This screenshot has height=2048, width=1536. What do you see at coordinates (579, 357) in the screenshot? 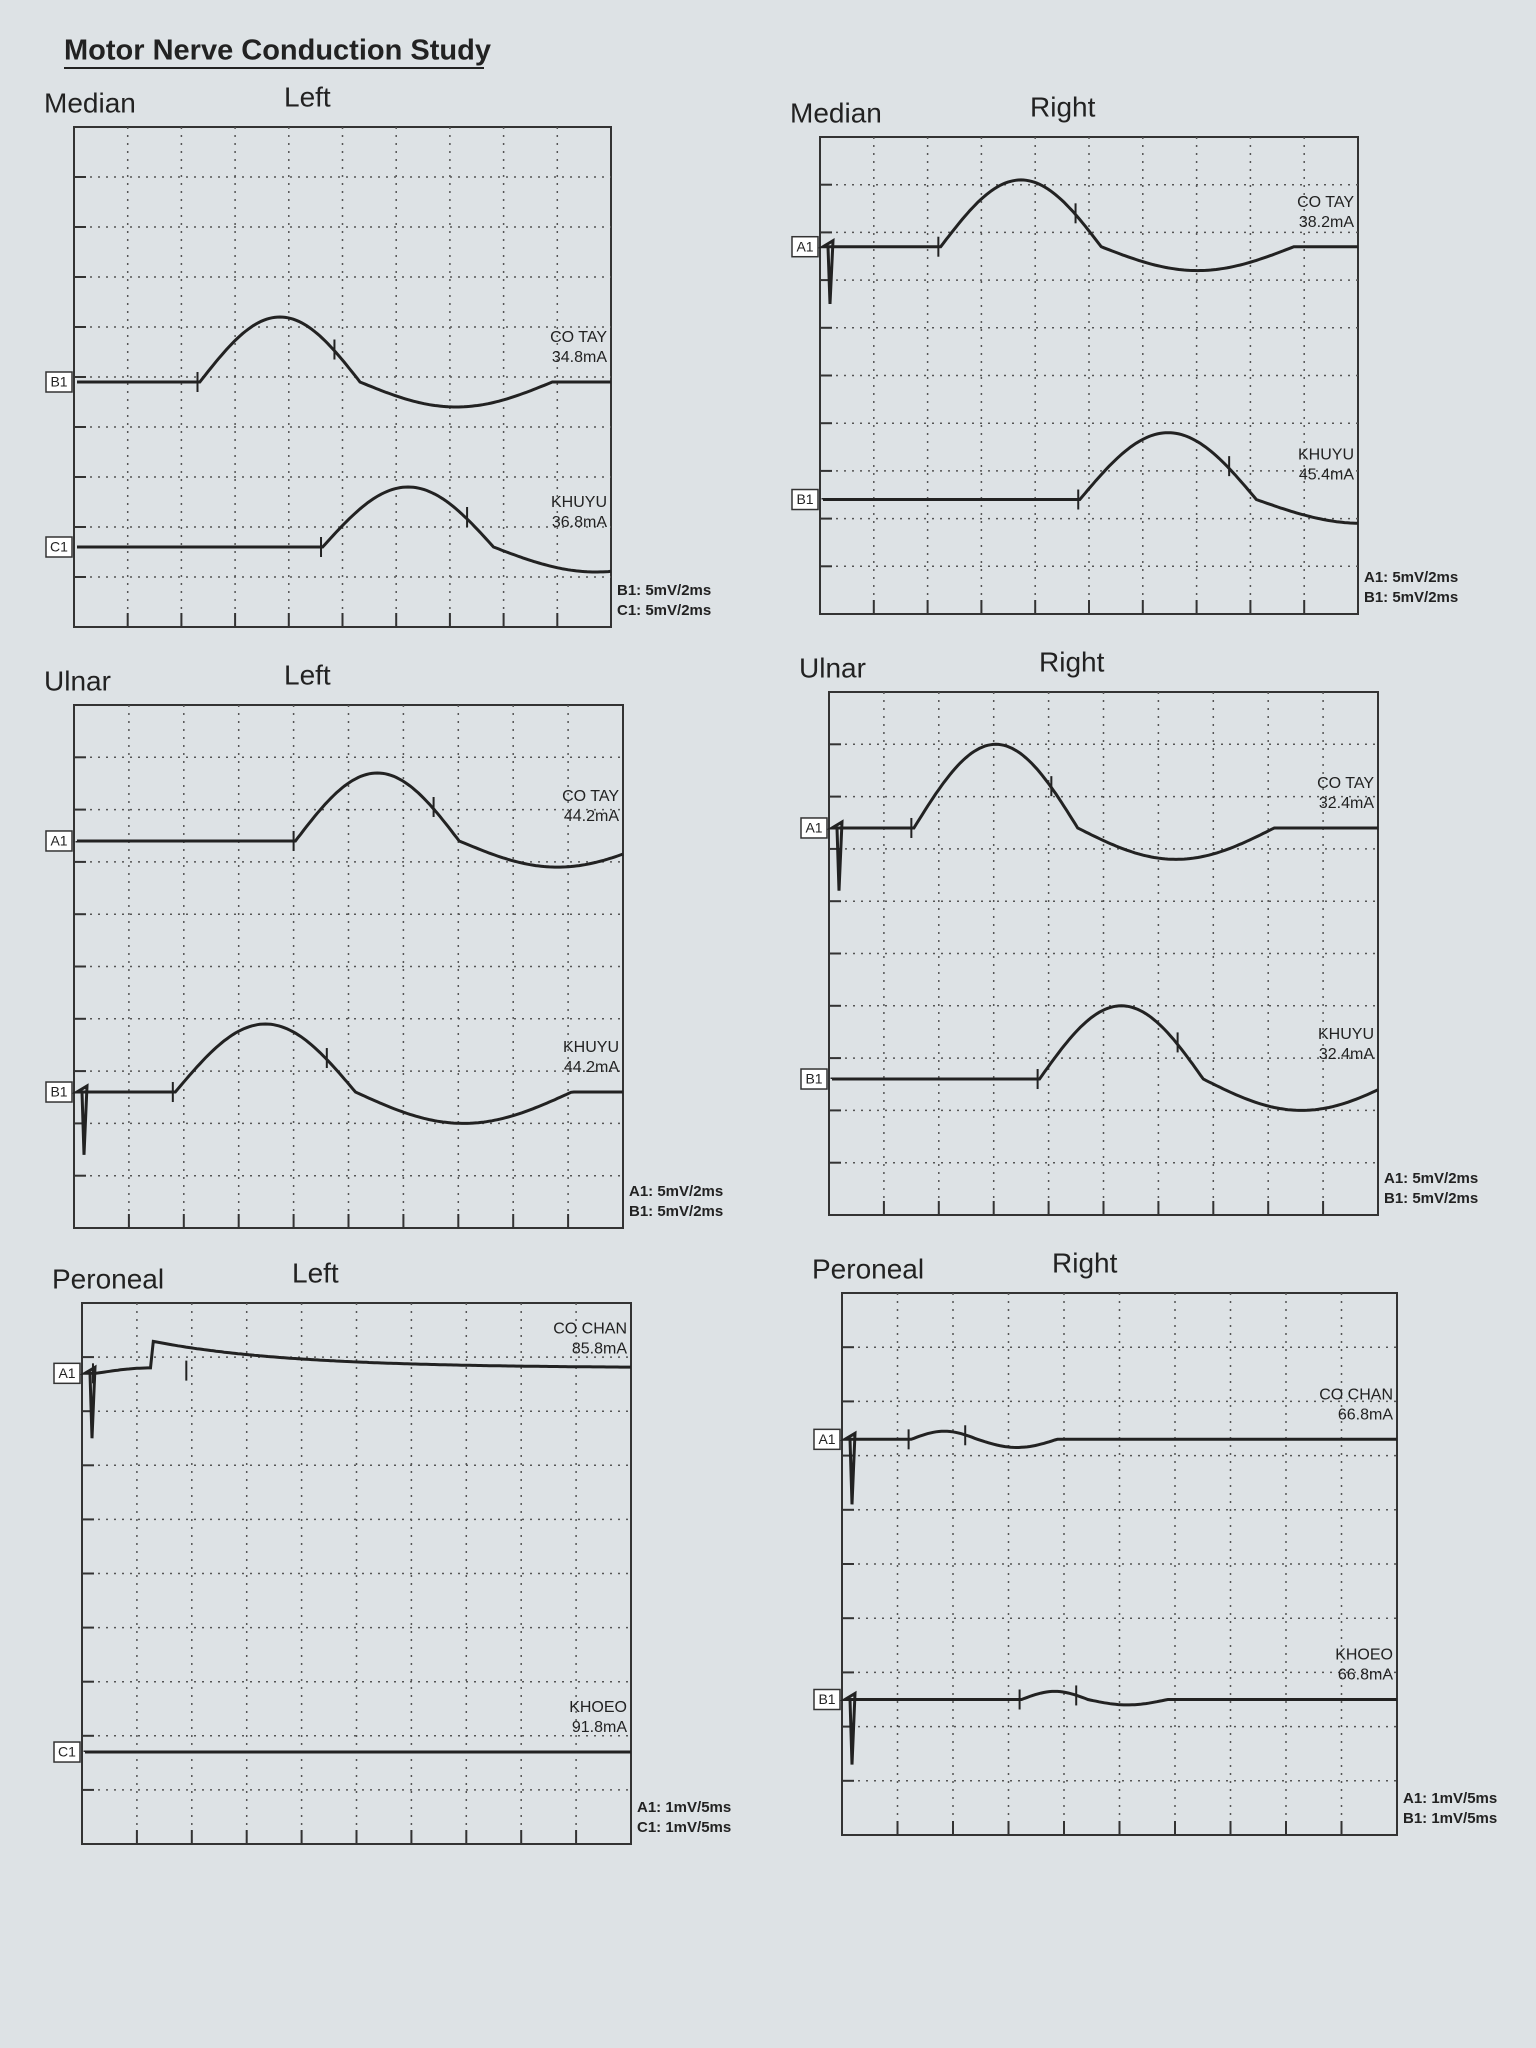
I see `stimulus-current: 34.8mA` at bounding box center [579, 357].